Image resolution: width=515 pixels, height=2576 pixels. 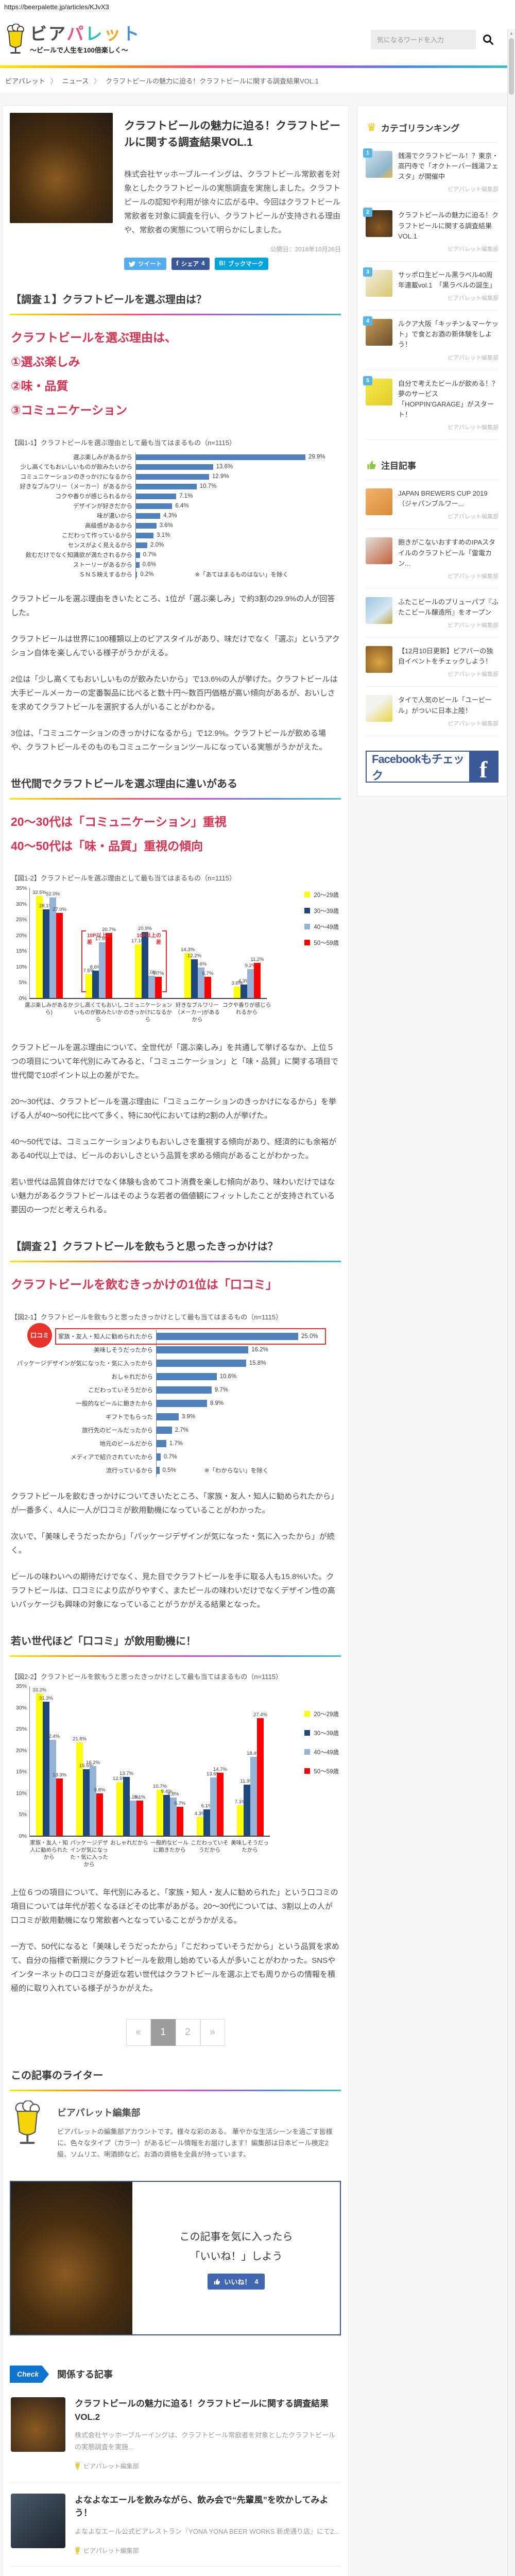 What do you see at coordinates (190, 264) in the screenshot?
I see `facebook-share-button: f シェア 4` at bounding box center [190, 264].